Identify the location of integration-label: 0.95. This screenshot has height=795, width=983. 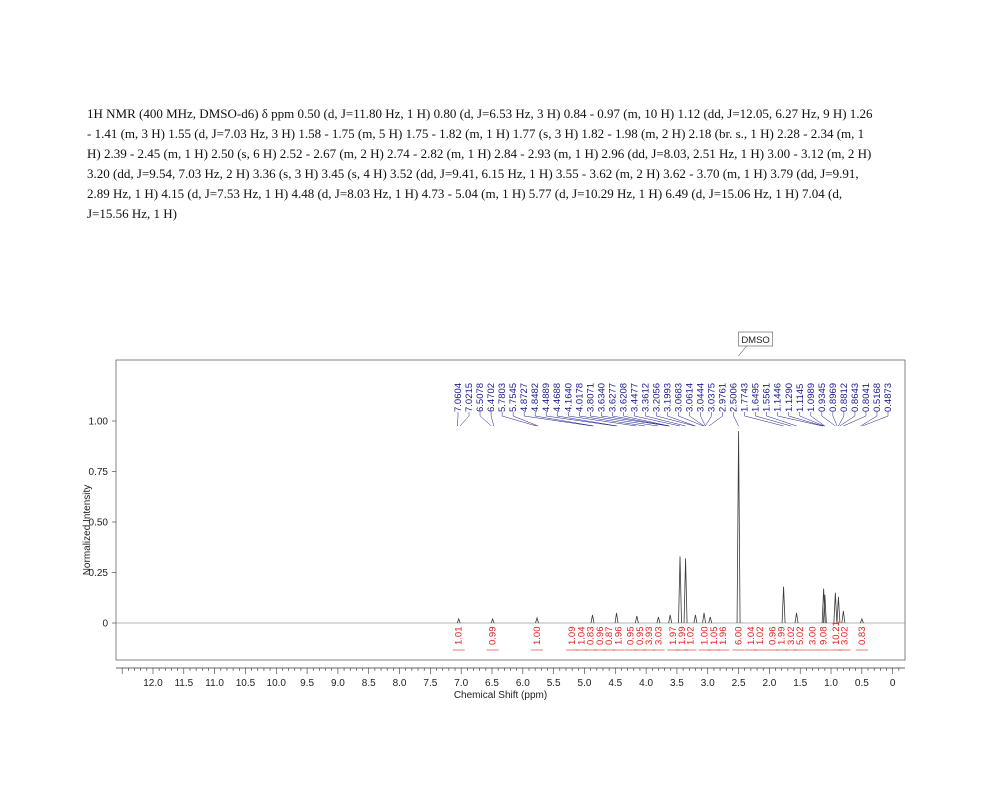
(640, 636).